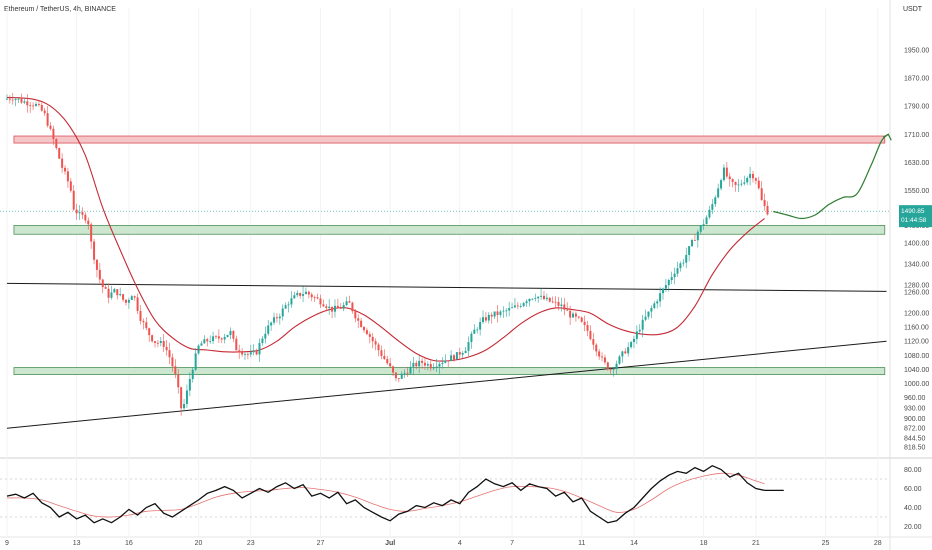  What do you see at coordinates (512, 543) in the screenshot?
I see `x-tick-label: 7` at bounding box center [512, 543].